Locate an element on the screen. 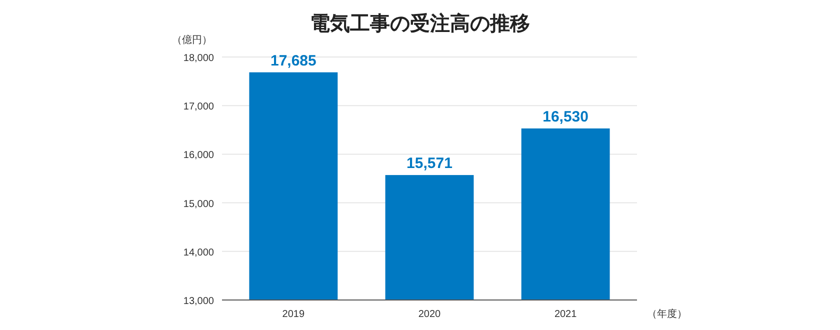  y-tick-label: 17,000 is located at coordinates (198, 107).